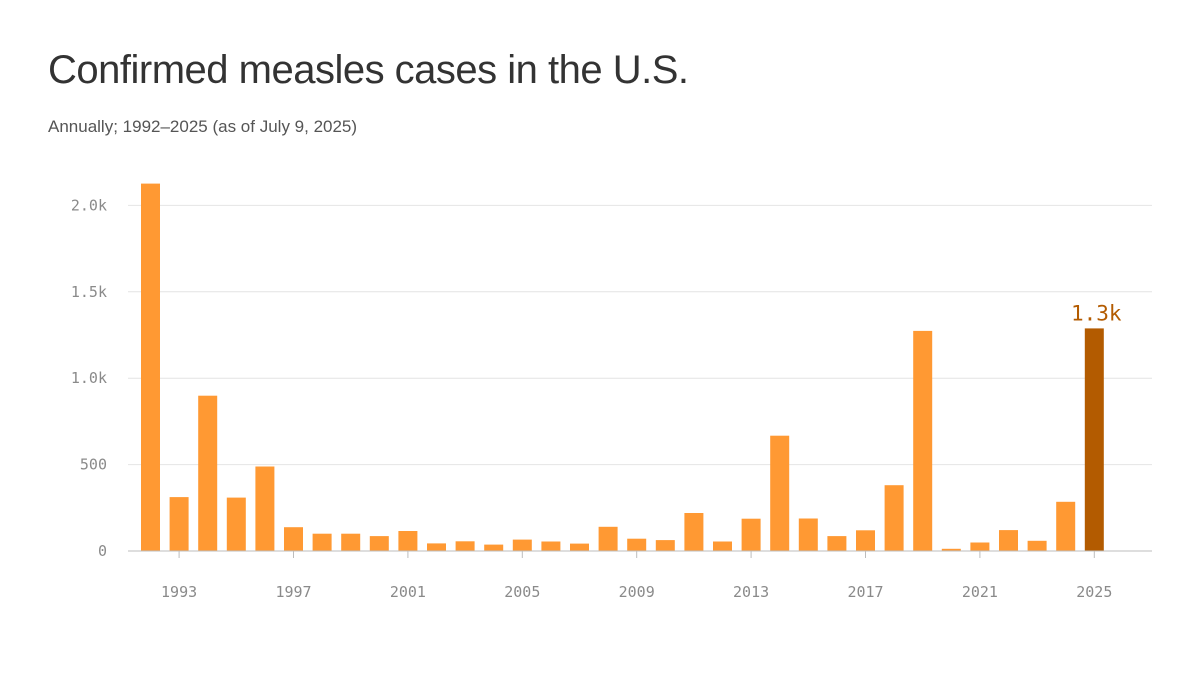 This screenshot has width=1200, height=675. Describe the element at coordinates (579, 547) in the screenshot. I see `bar-2007` at that location.